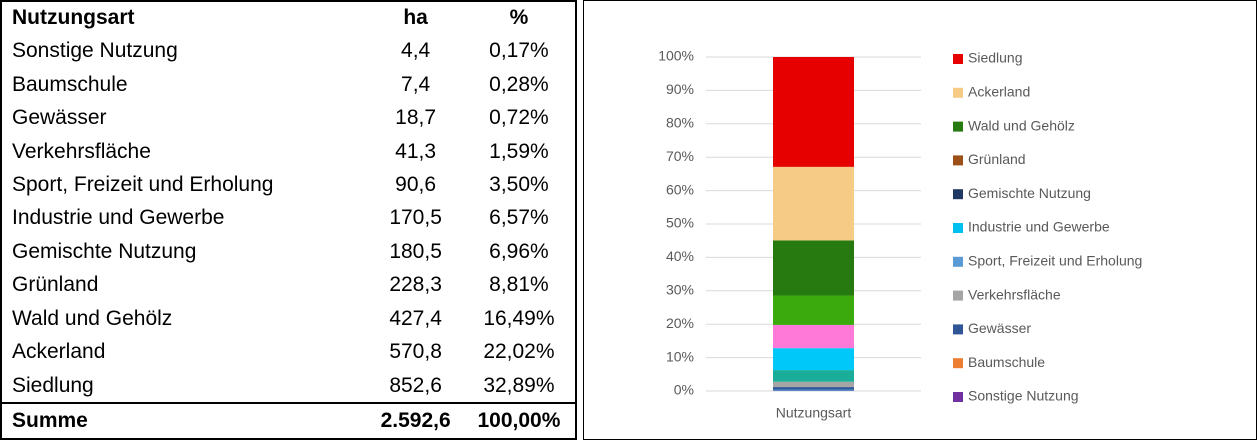  What do you see at coordinates (519, 251) in the screenshot?
I see `table-cell: 6,96%` at bounding box center [519, 251].